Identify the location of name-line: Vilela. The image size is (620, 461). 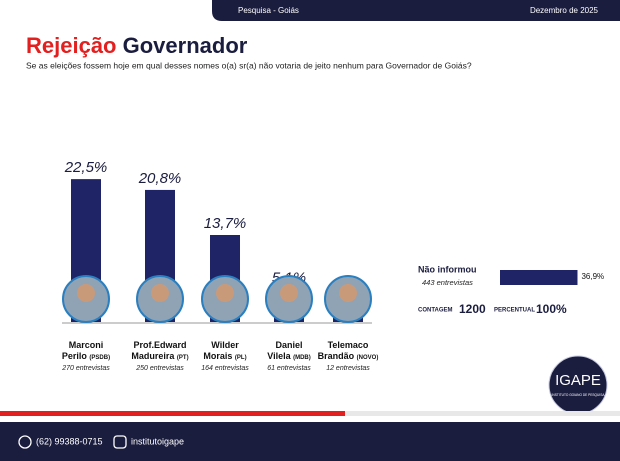
(280, 356).